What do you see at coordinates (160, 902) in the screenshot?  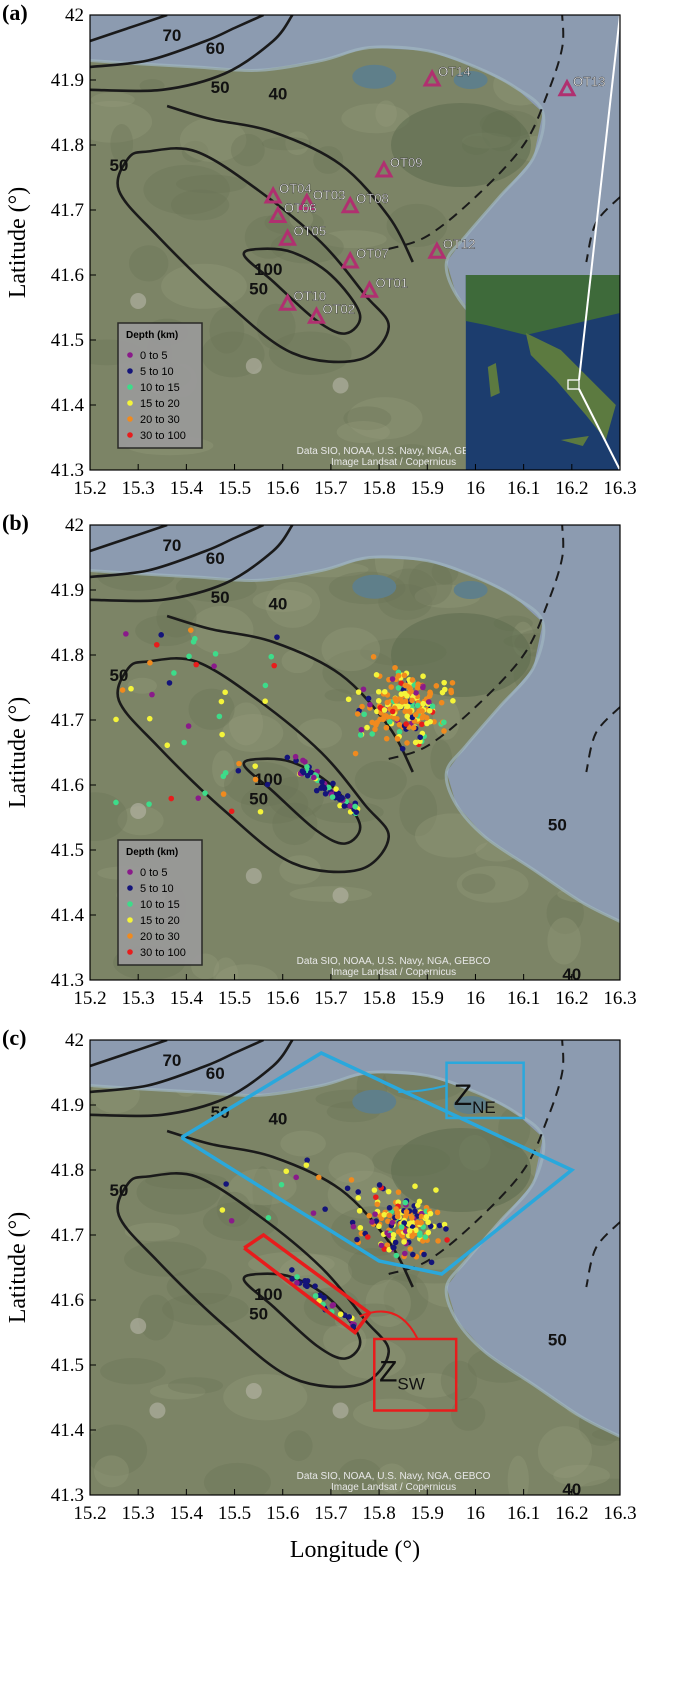 I see `legend-box` at bounding box center [160, 902].